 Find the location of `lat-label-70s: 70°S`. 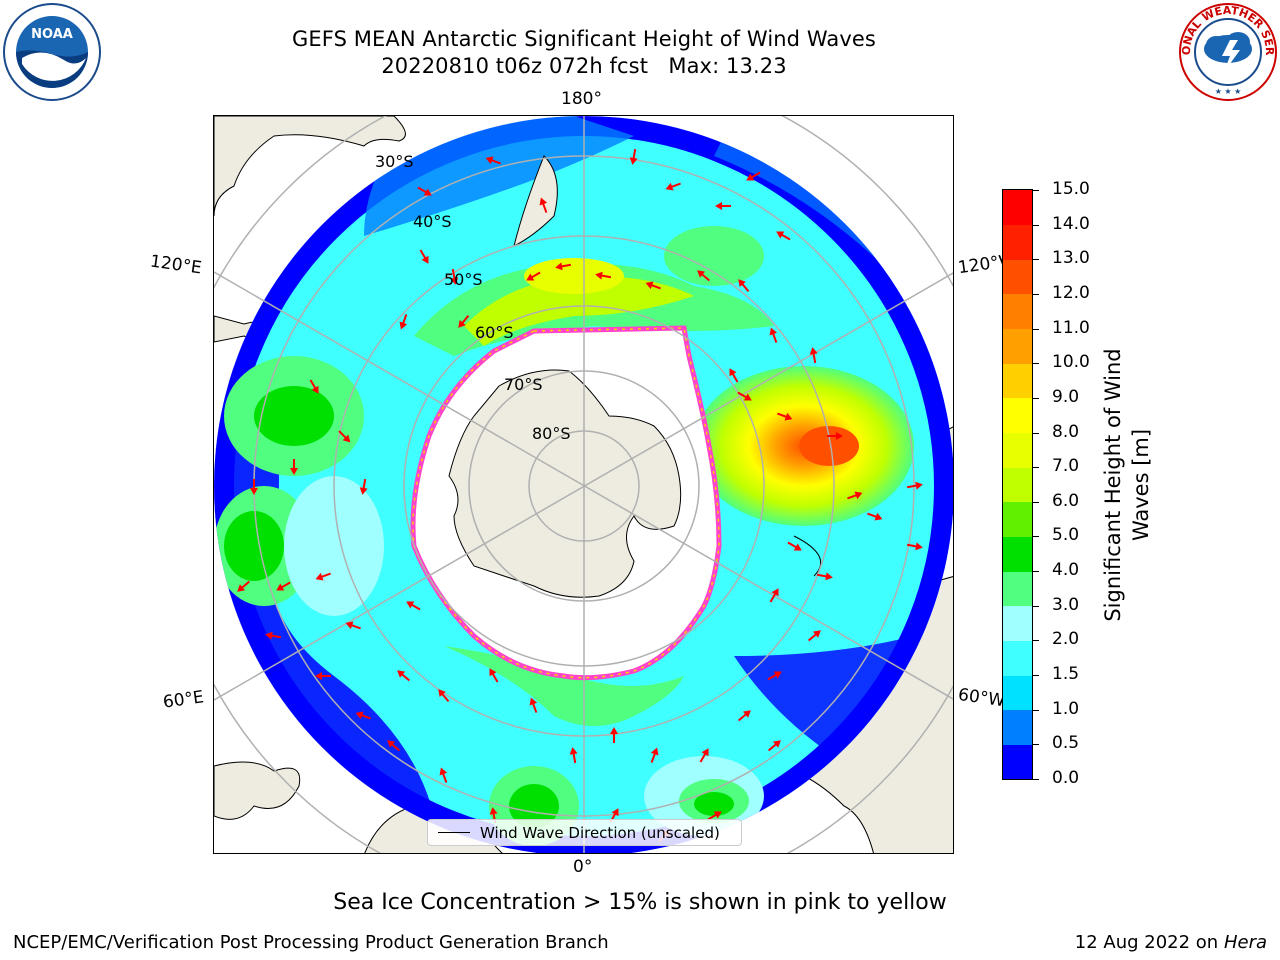

lat-label-70s: 70°S is located at coordinates (523, 384).